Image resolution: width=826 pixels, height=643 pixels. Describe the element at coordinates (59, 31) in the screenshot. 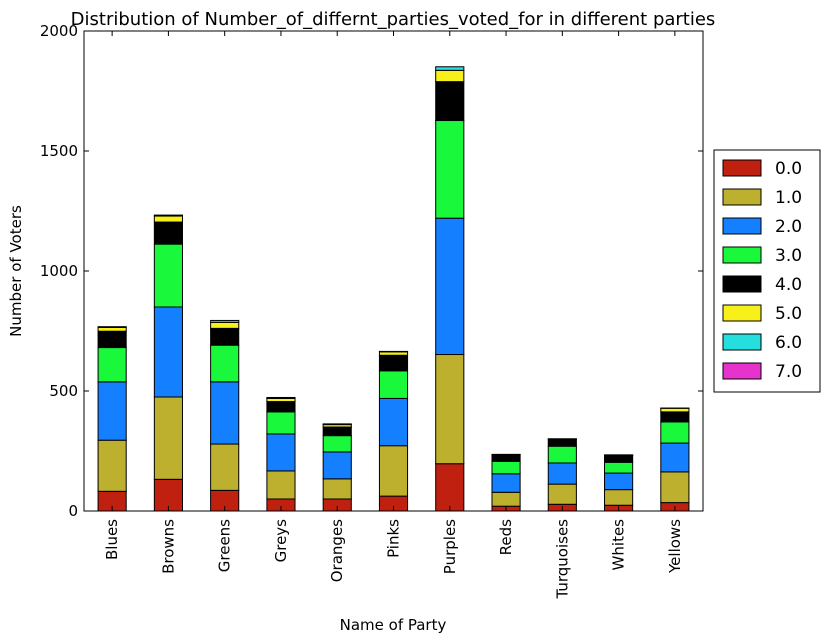

I see `y-tick-label: 2000` at that location.